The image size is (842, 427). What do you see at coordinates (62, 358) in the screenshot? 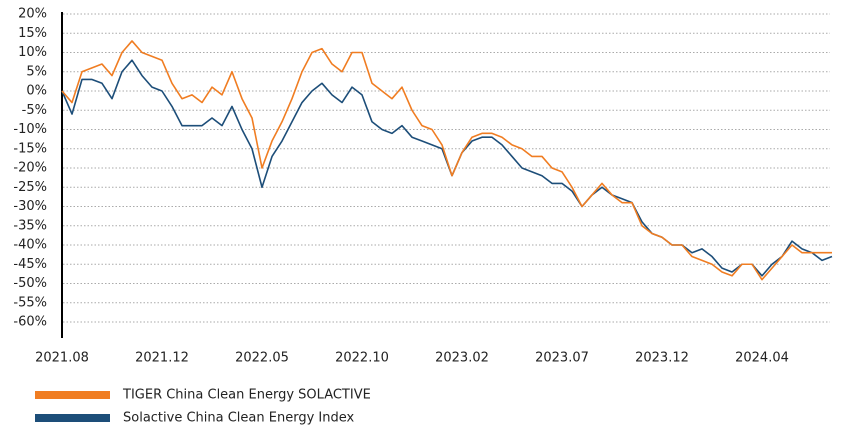
I see `x-tick-label: 2021.08` at bounding box center [62, 358].